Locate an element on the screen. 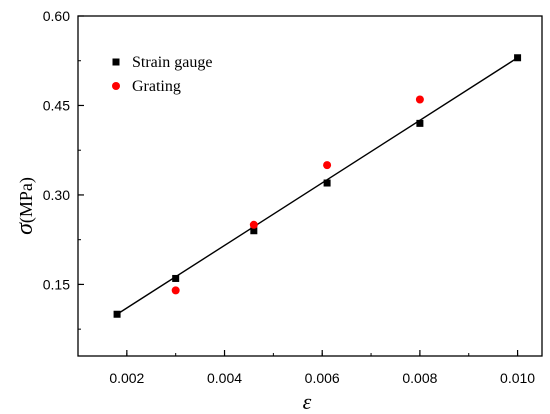 The image size is (550, 414). x-tick-label: 0.008 is located at coordinates (419, 378).